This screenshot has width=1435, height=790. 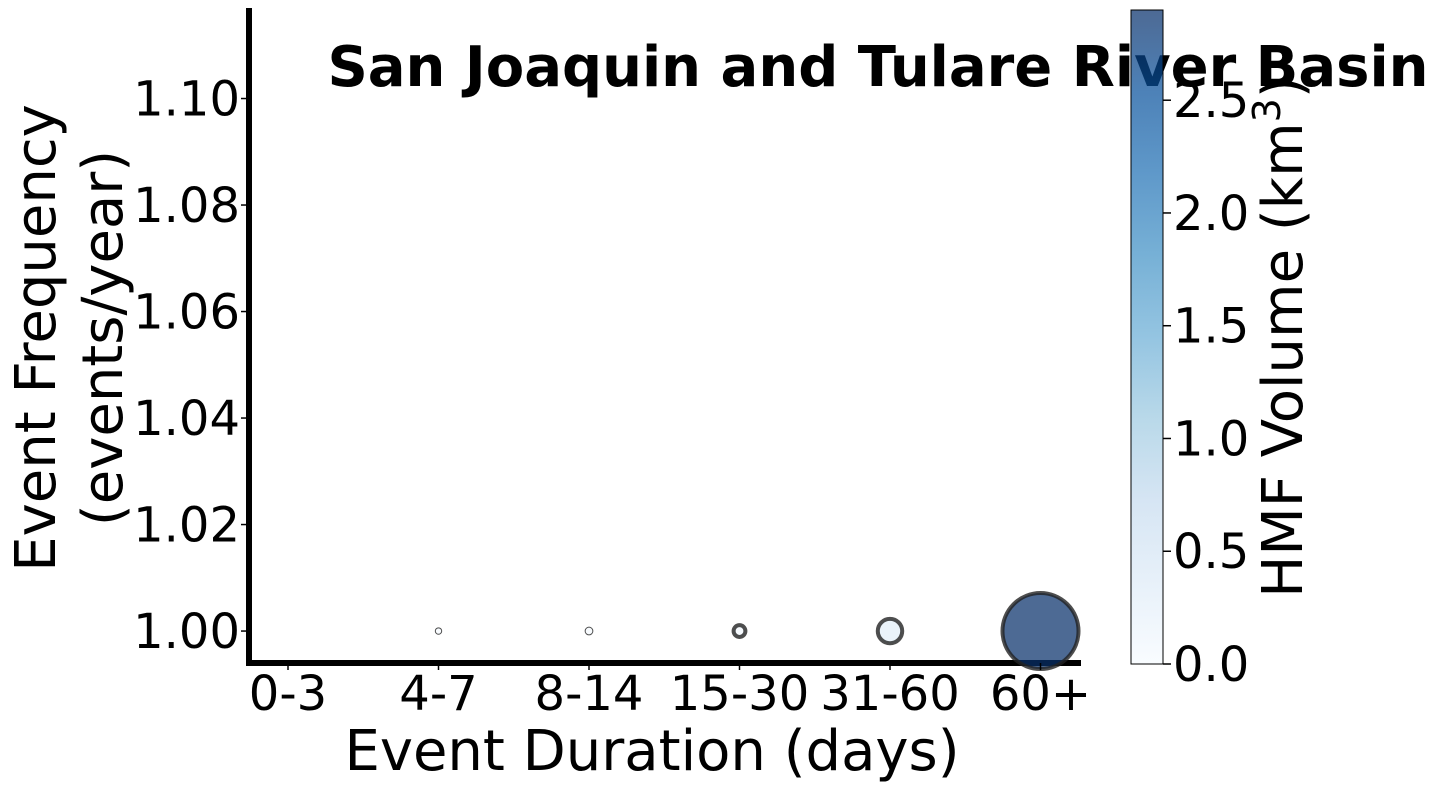 I want to click on colorbar-ticks: 0.0 0.5 1.0 1.5 2.0 2.5, so click(x=1206, y=383).